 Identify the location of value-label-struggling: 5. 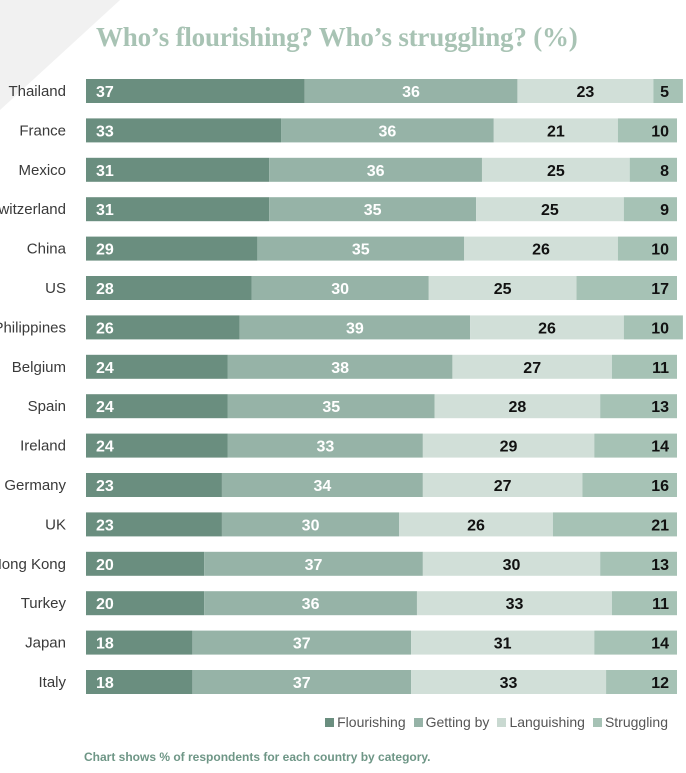
(664, 92).